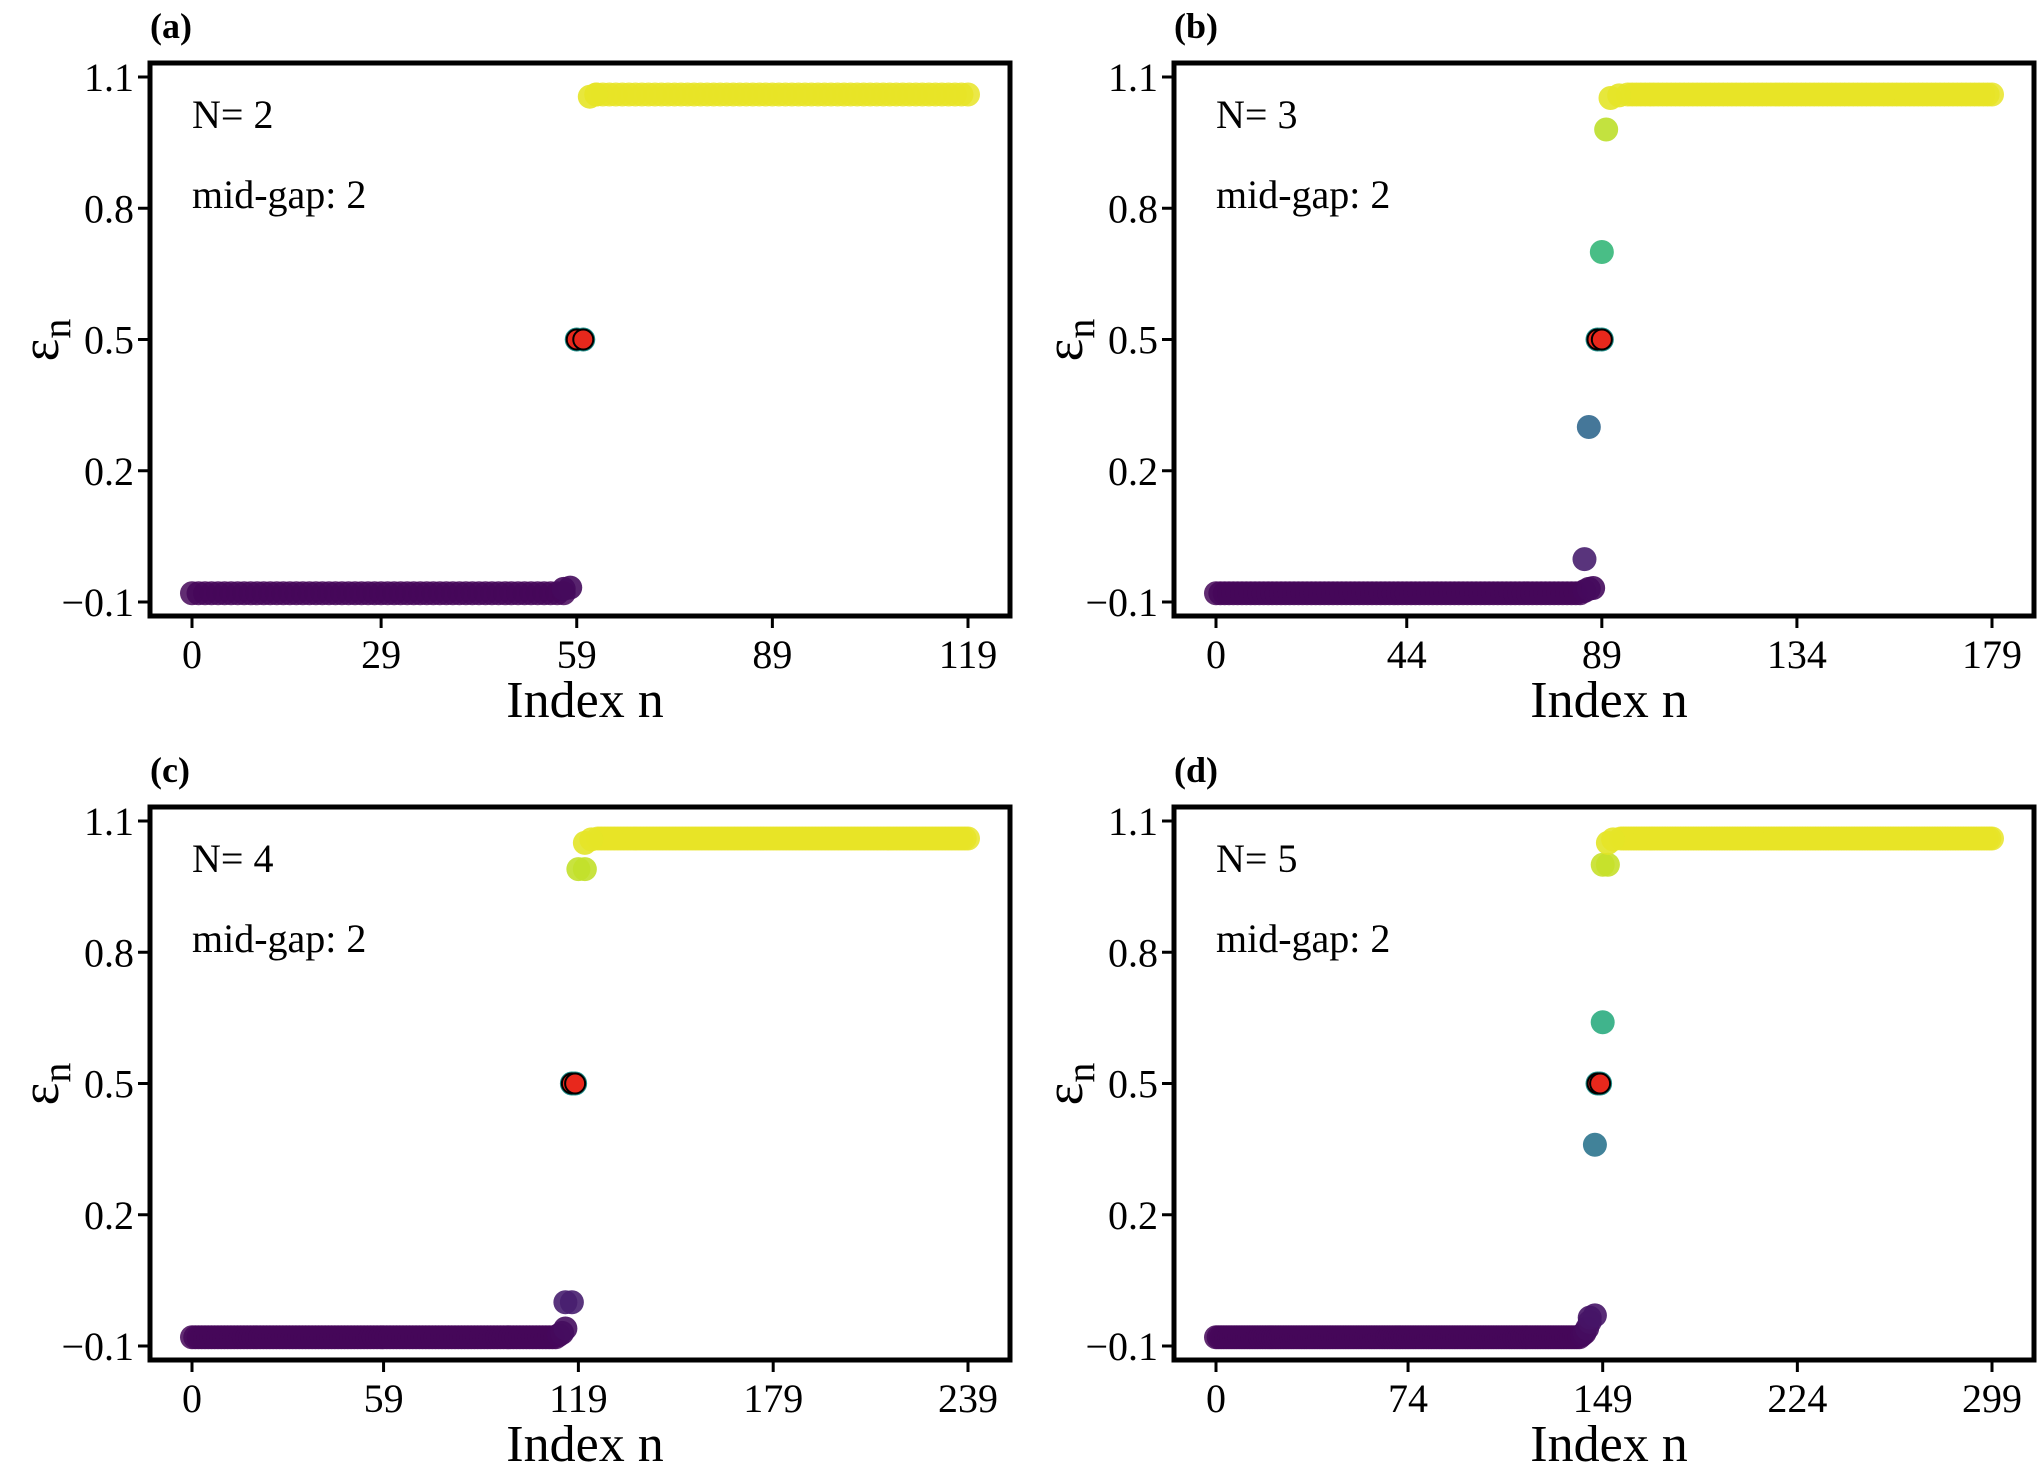  What do you see at coordinates (232, 114) in the screenshot?
I see `n-label: N= 2` at bounding box center [232, 114].